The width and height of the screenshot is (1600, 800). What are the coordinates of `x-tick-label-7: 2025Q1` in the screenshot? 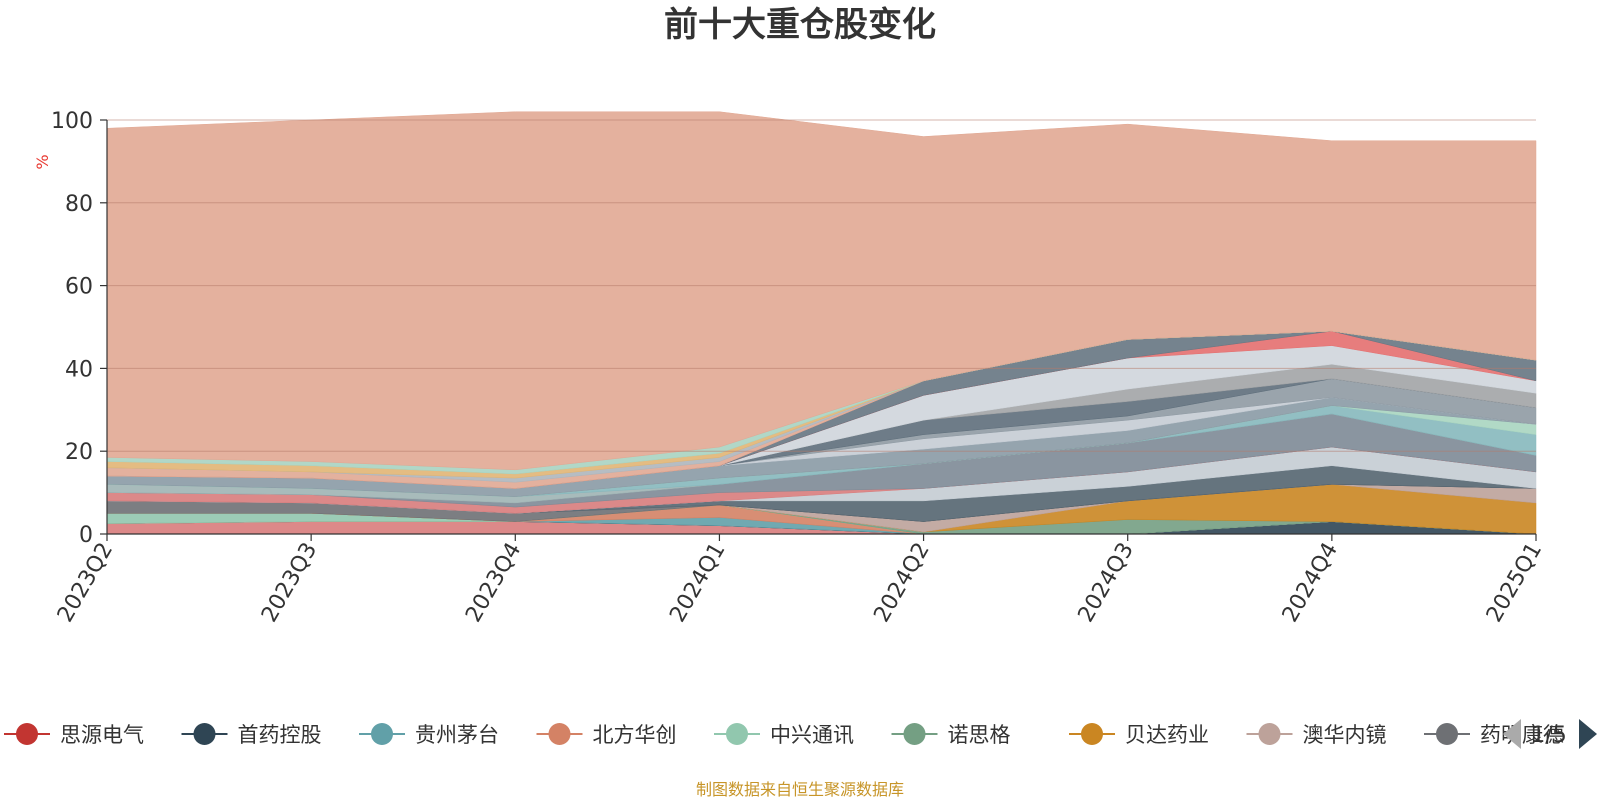 It's located at (1514, 583).